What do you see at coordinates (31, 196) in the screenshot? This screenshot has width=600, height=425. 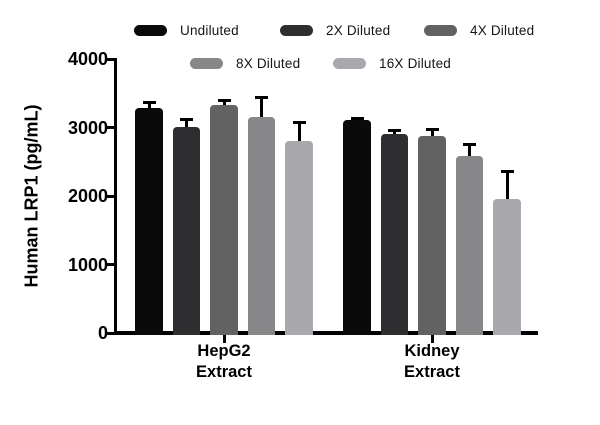 I see `y-axis-title: Human LRP1 (pg/mL)` at bounding box center [31, 196].